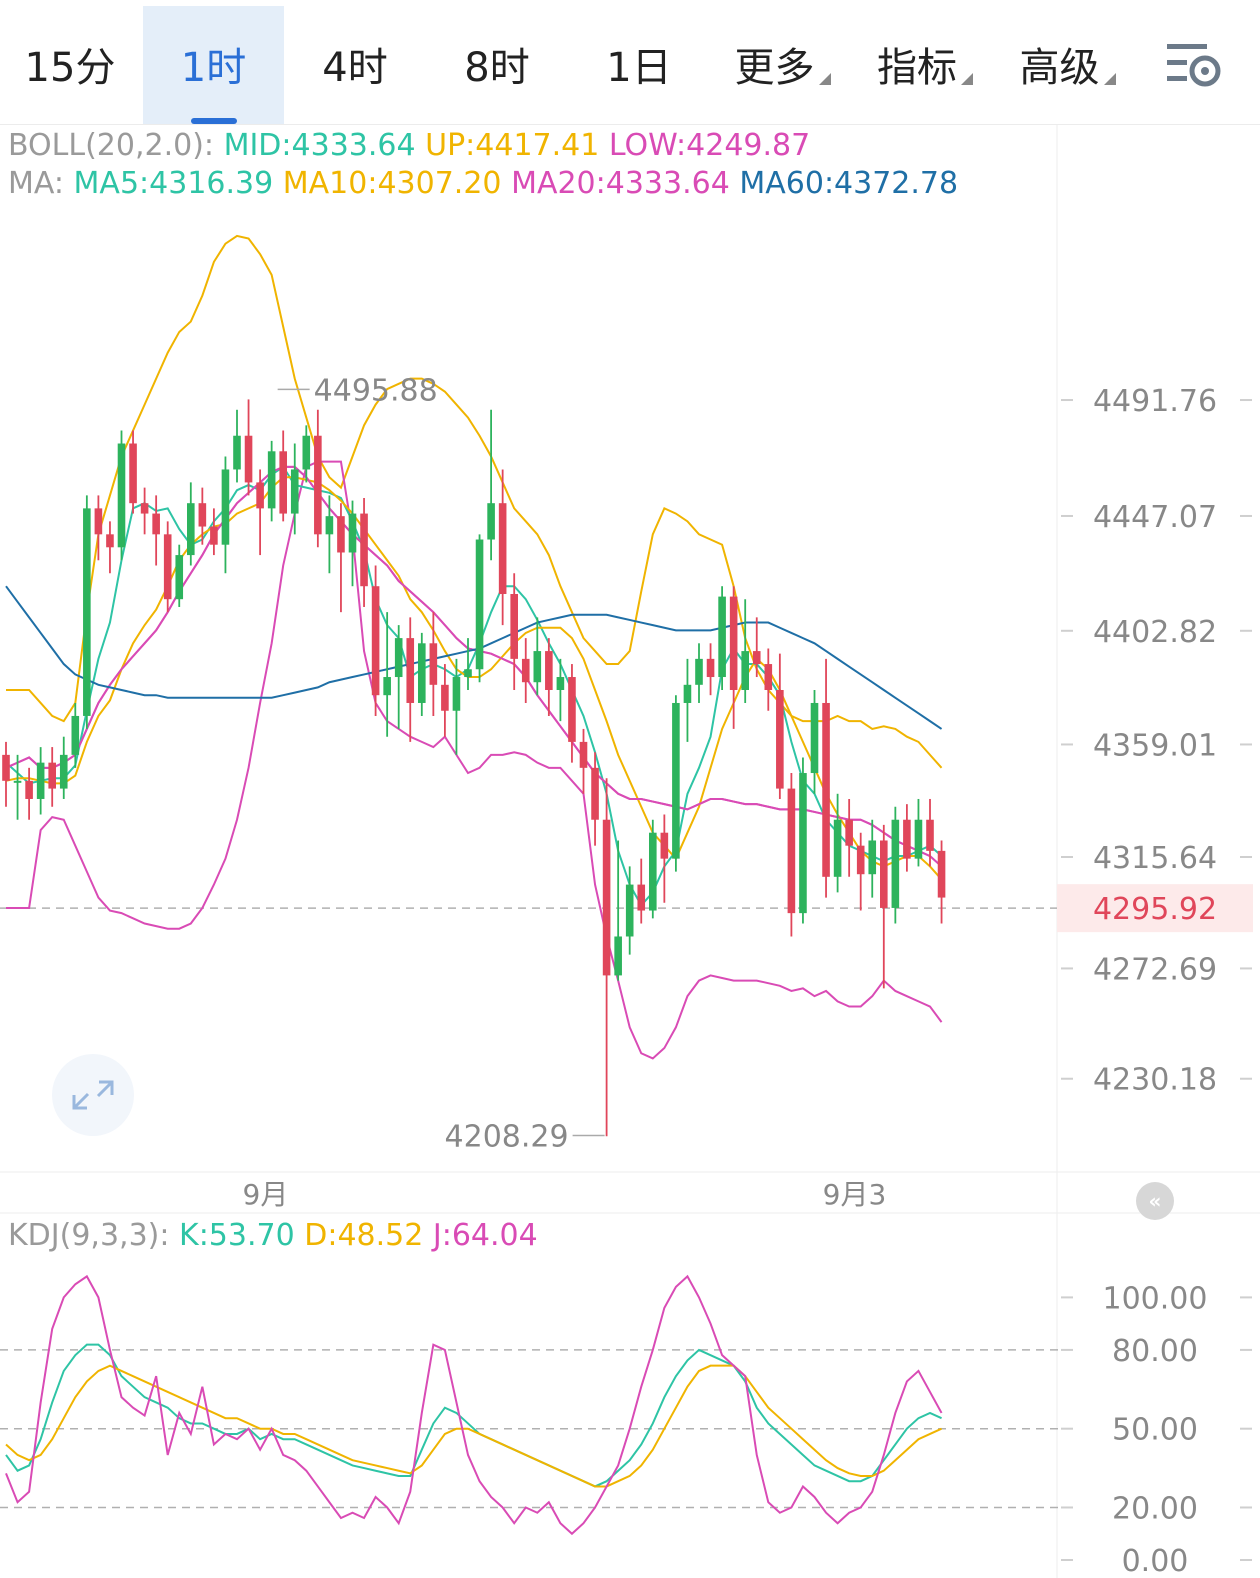 Image resolution: width=1260 pixels, height=1578 pixels. I want to click on expand-arrows-icon, so click(93, 1095).